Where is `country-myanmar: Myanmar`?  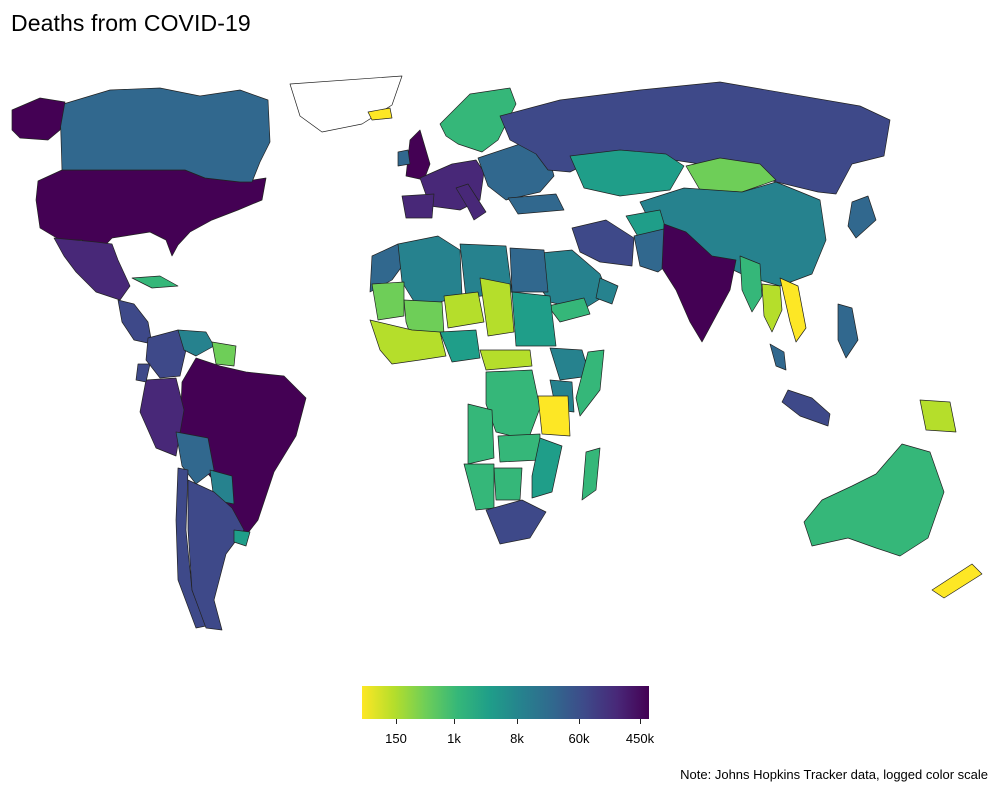
country-myanmar: Myanmar is located at coordinates (751, 284).